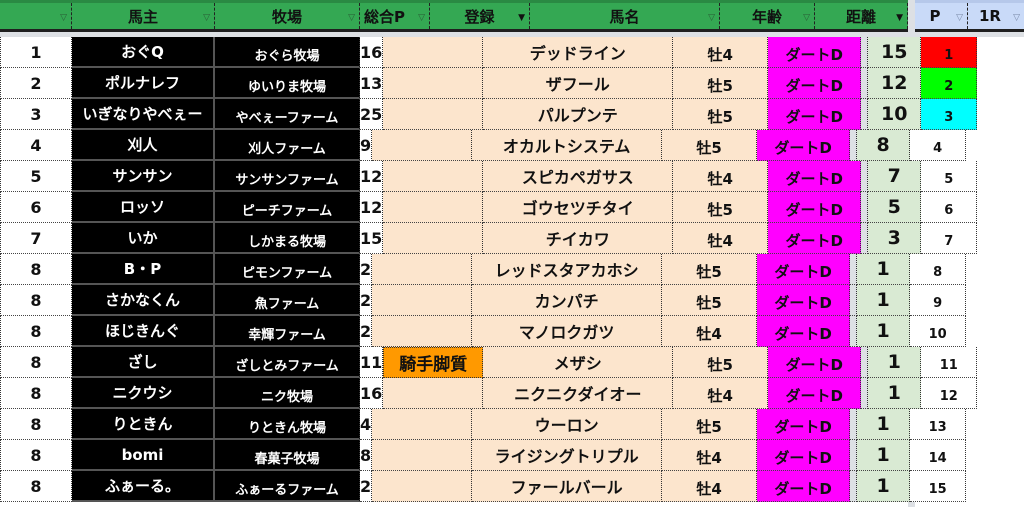  I want to click on cell-rank: 3, so click(36, 114).